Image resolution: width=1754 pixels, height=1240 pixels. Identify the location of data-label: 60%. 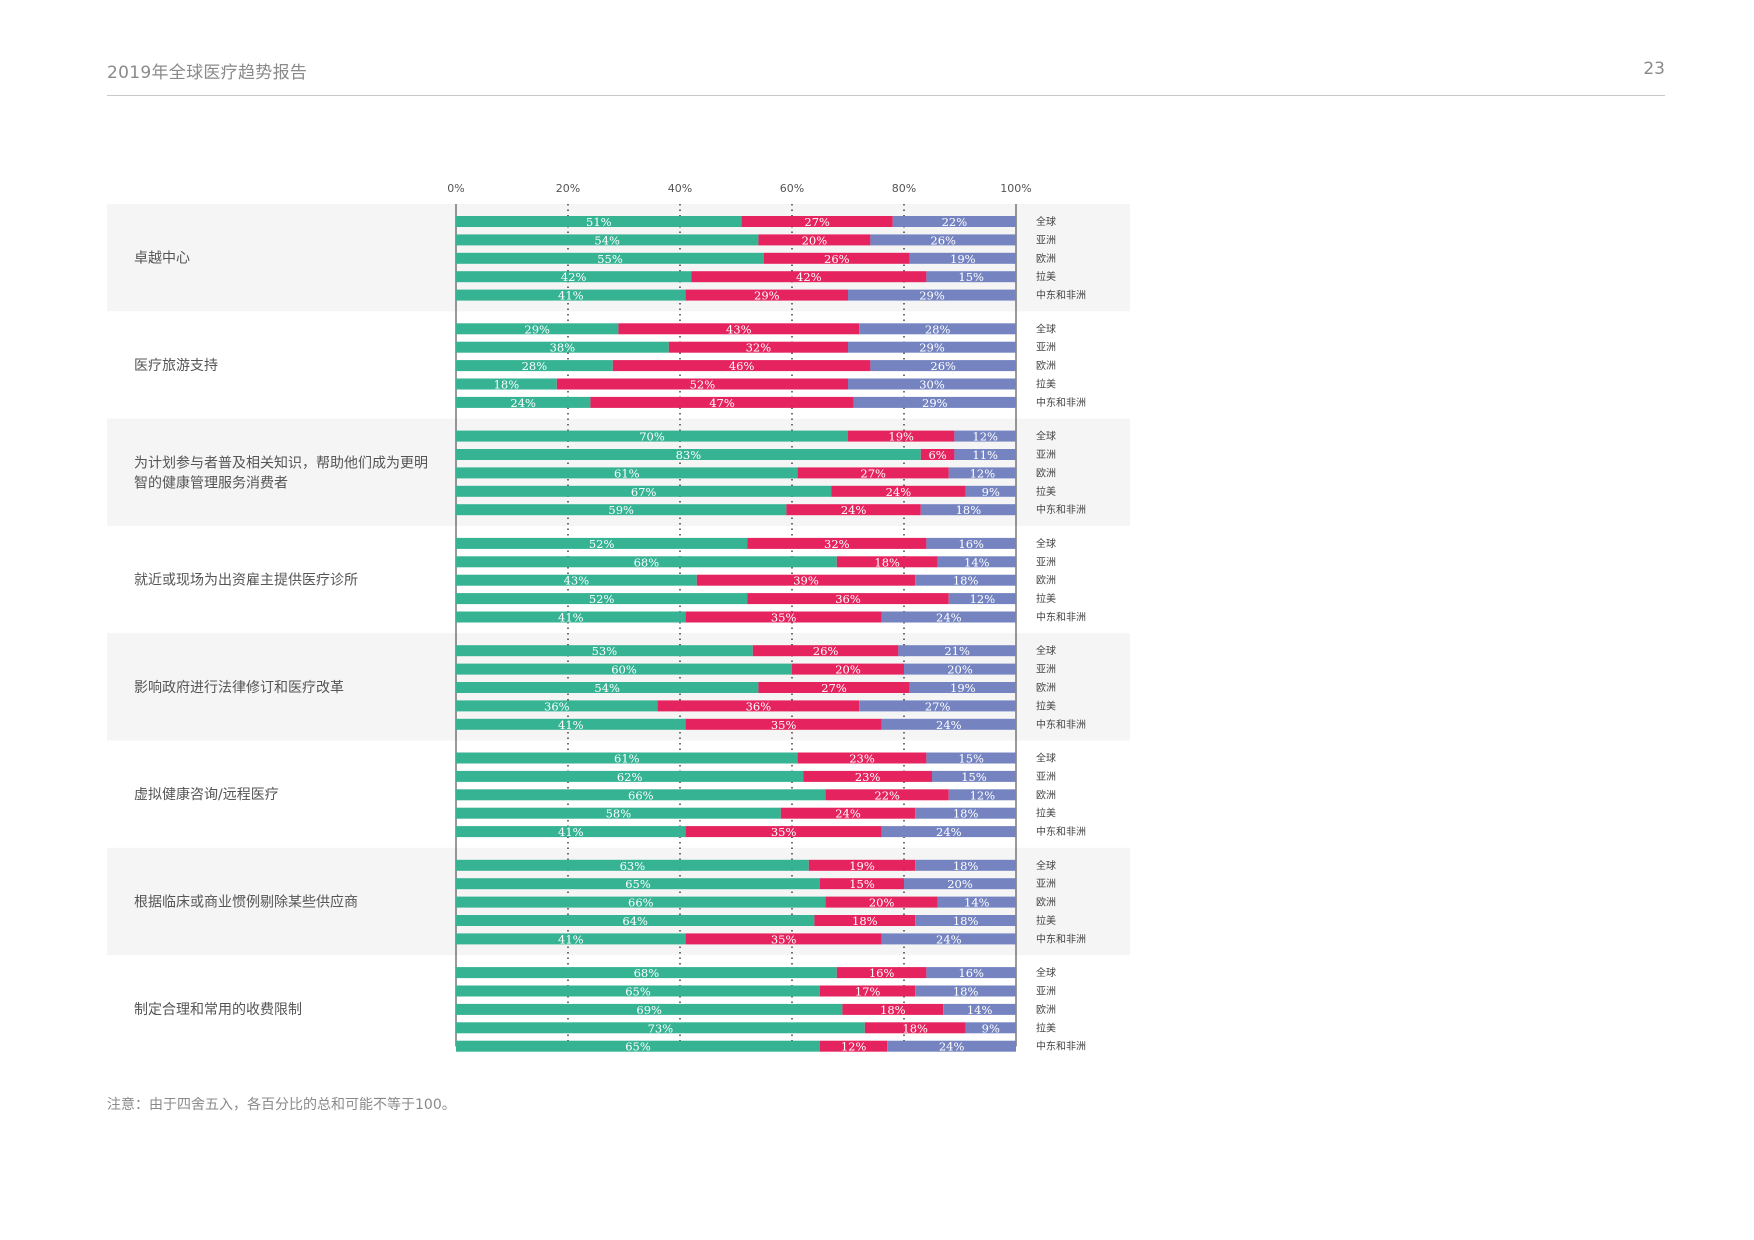
(624, 670).